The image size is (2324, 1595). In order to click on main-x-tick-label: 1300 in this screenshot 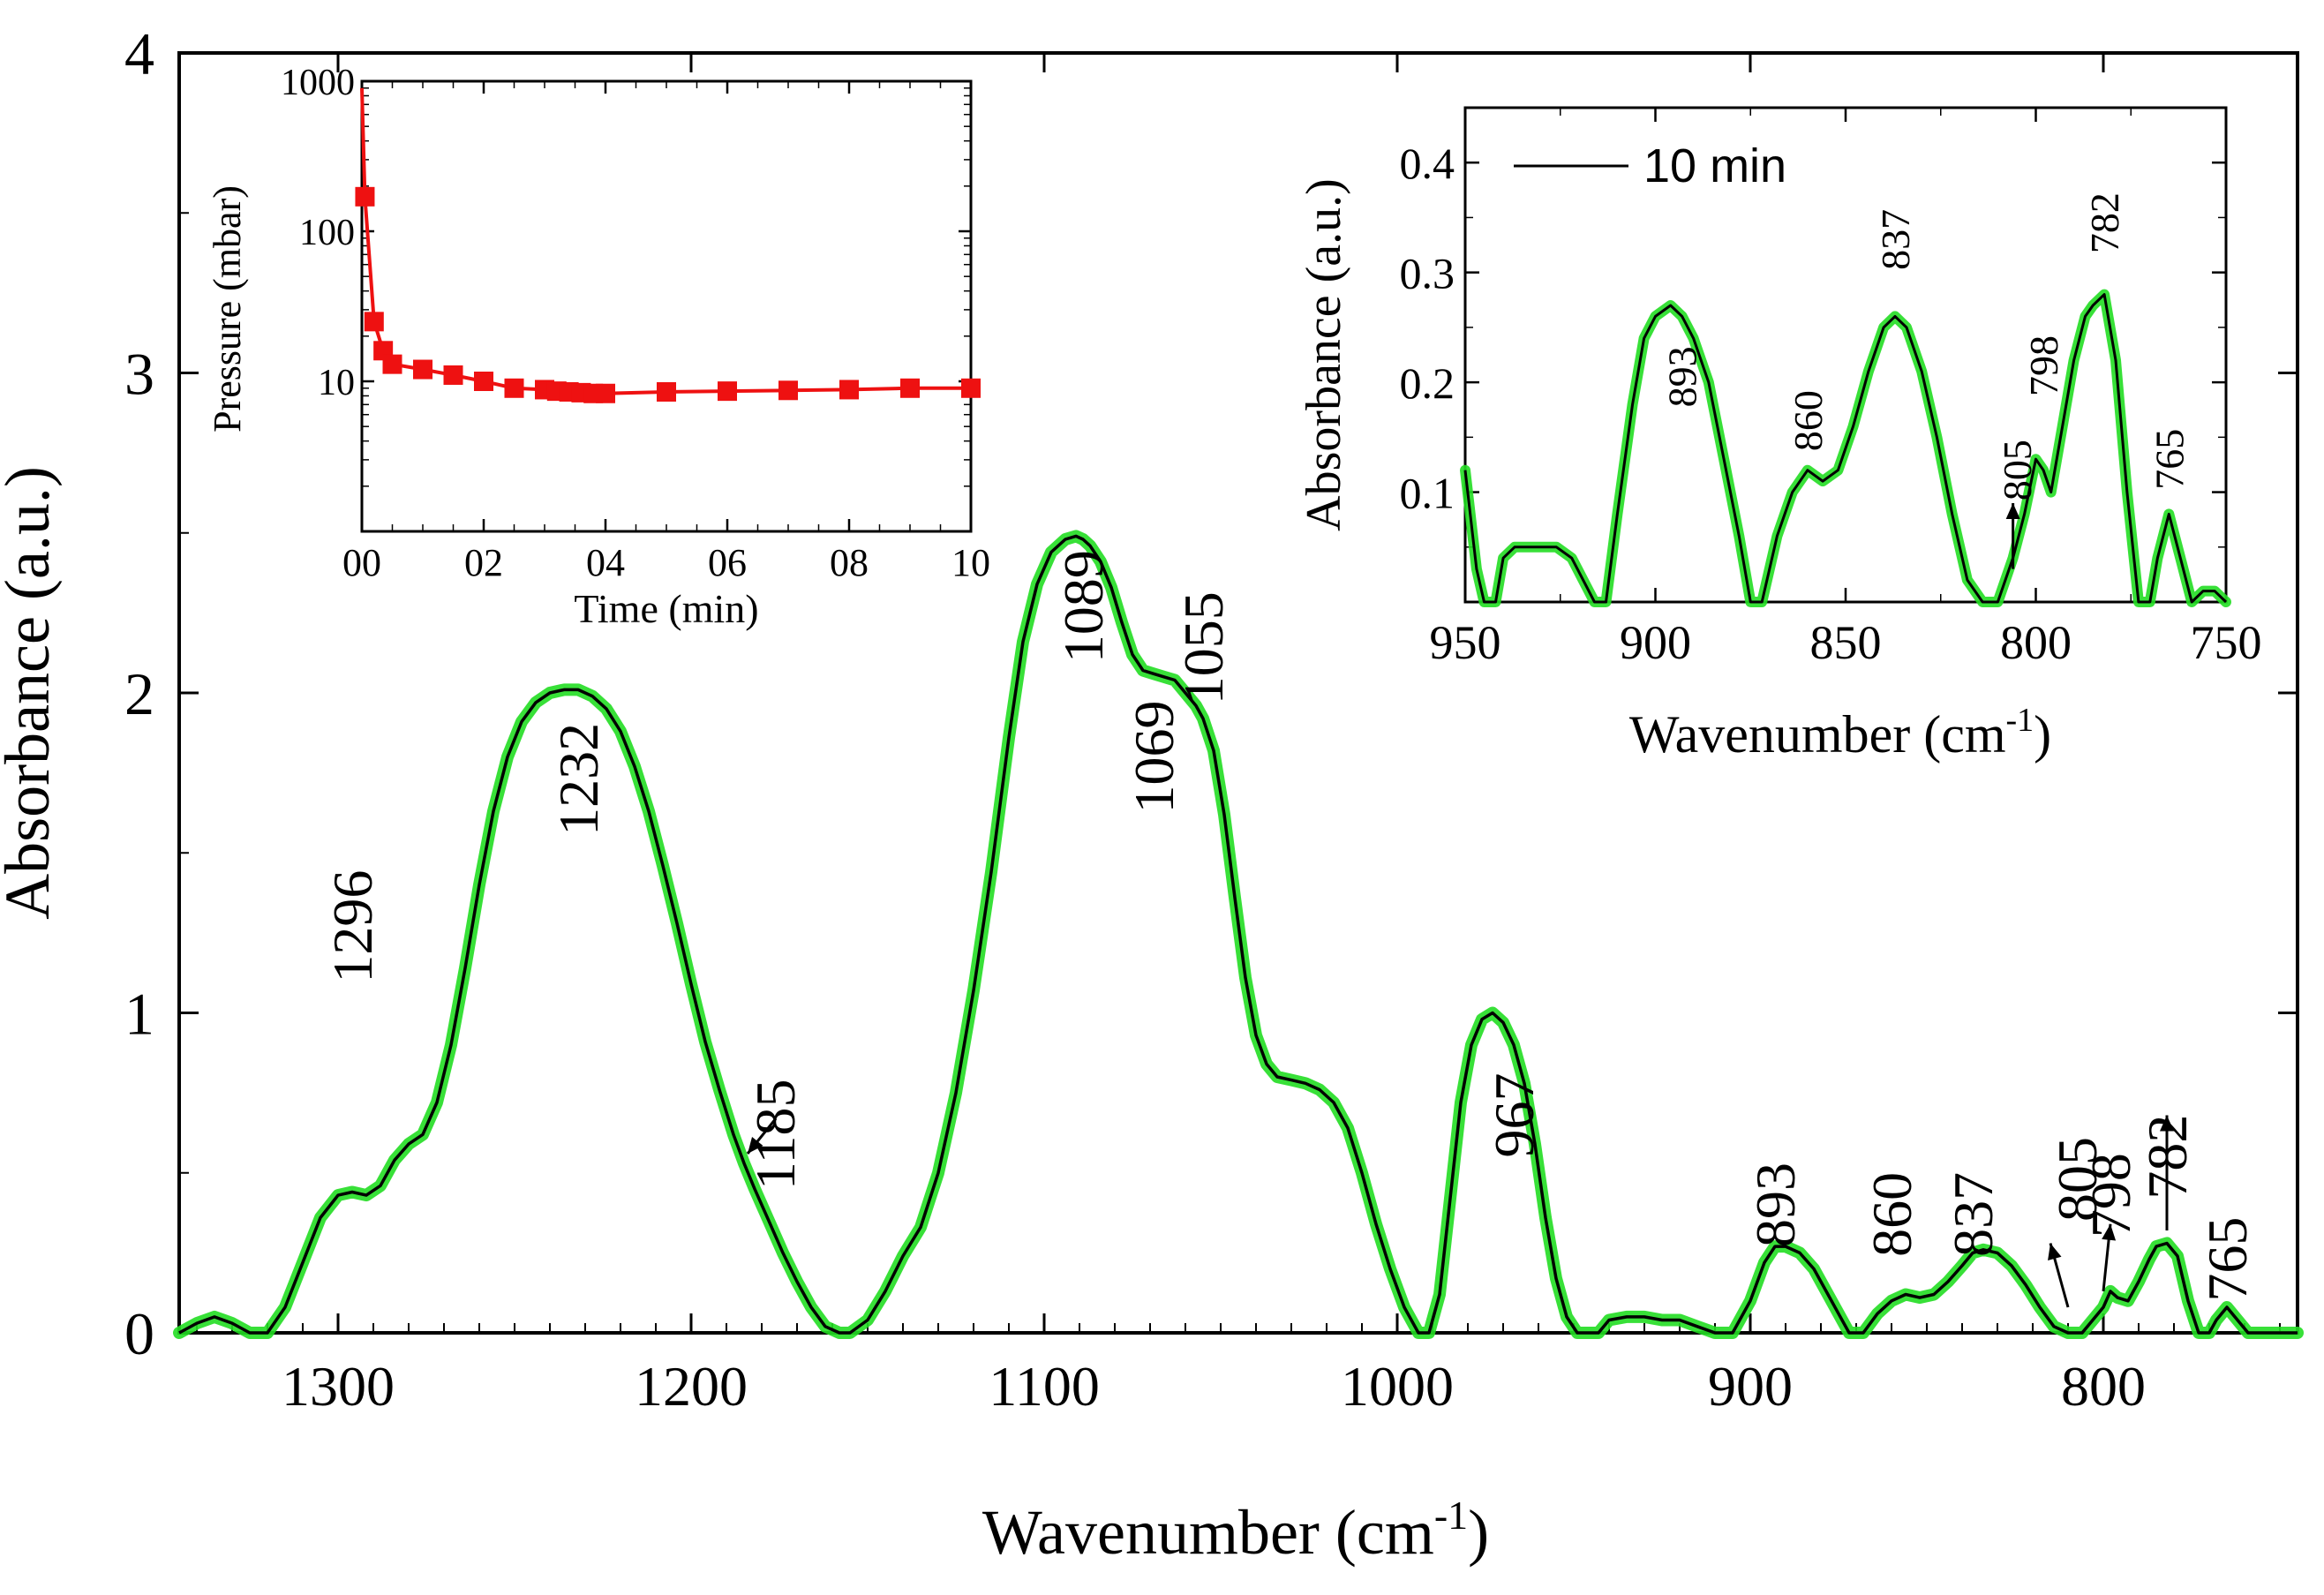, I will do `click(338, 1386)`.